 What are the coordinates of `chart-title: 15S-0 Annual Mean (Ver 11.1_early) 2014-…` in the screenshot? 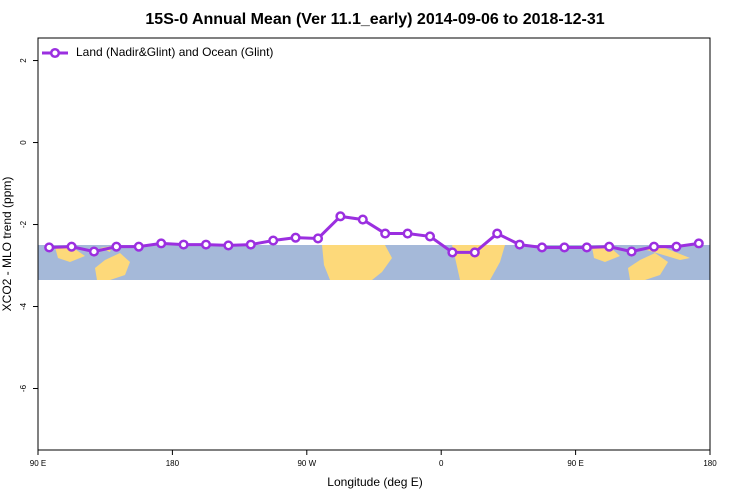 It's located at (374, 19).